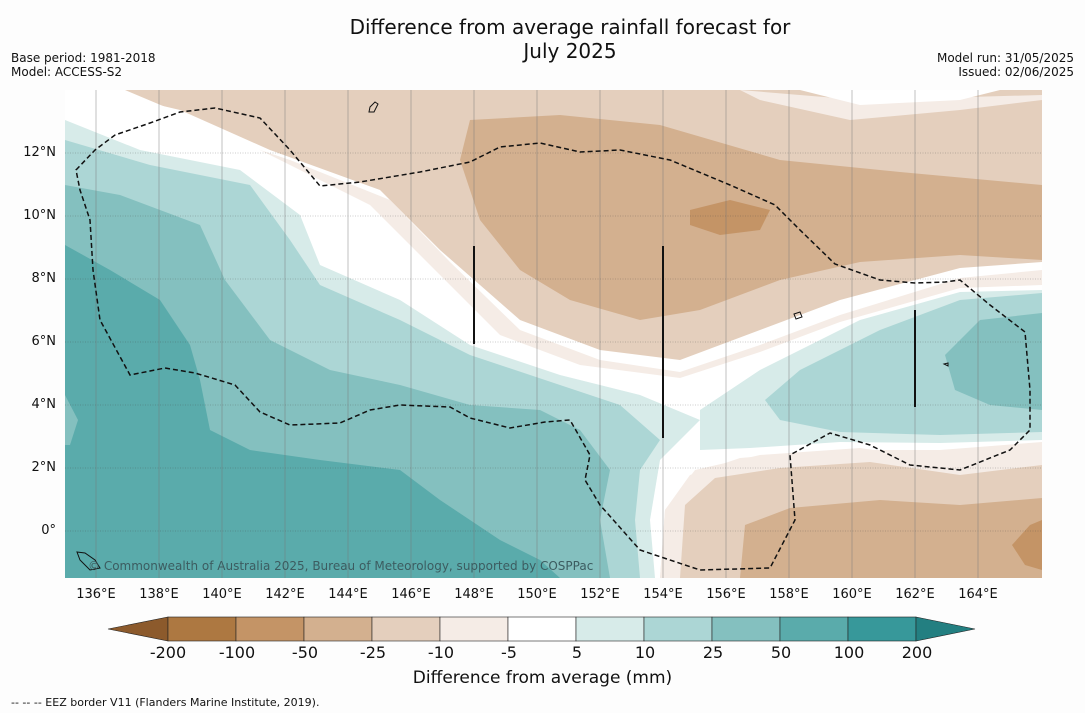 This screenshot has height=713, width=1085. I want to click on colorbar-tick: 100, so click(849, 652).